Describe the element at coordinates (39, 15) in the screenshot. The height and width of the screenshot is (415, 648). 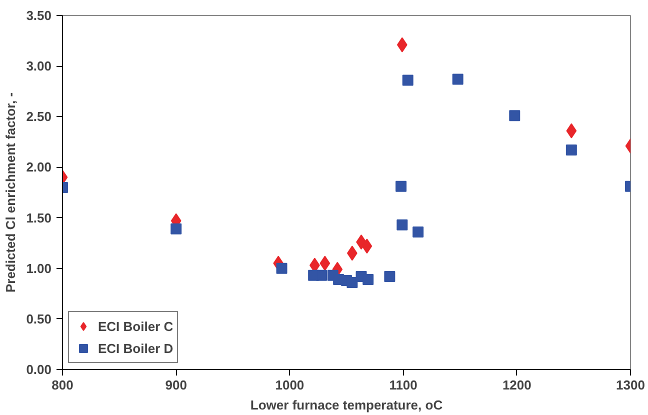
I see `y-tick-label: 3.50` at that location.